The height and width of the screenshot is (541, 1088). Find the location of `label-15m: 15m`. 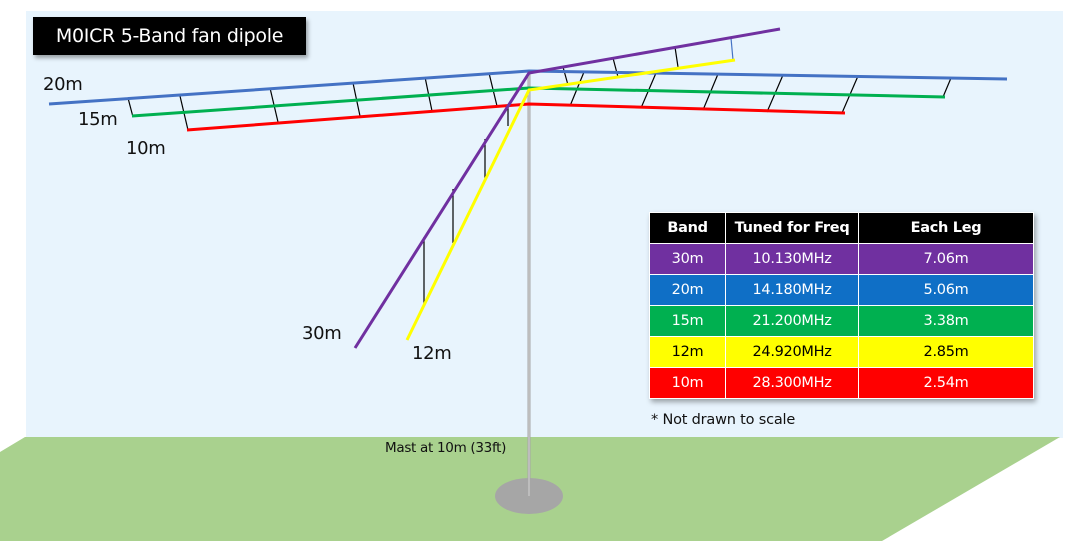

label-15m: 15m is located at coordinates (98, 119).